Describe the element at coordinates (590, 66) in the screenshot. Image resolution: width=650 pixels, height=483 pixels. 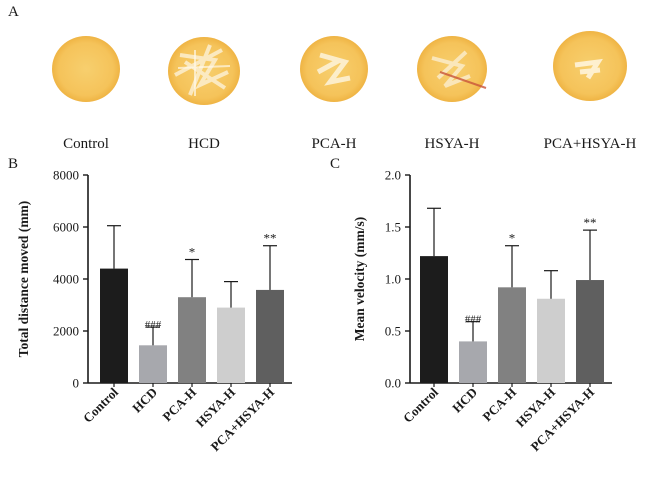
I see `nest-pca-hsya-h` at that location.